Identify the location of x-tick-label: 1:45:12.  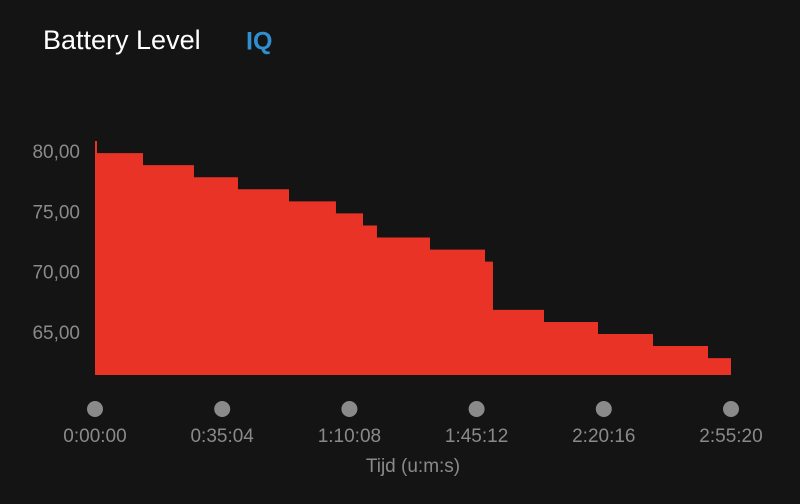
(476, 436).